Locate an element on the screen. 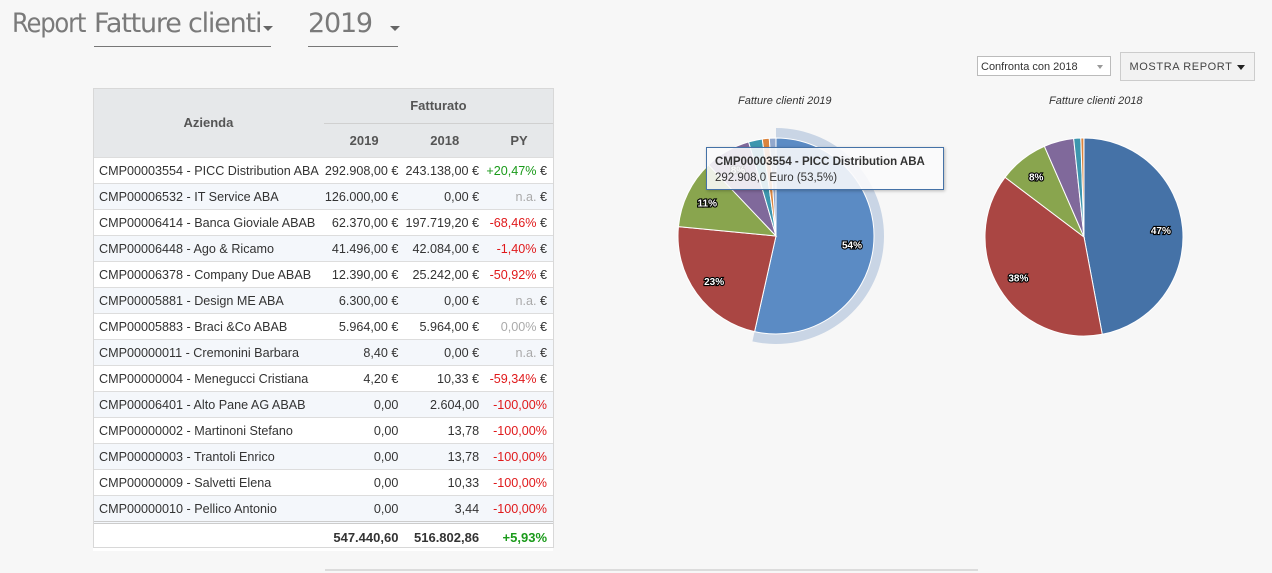 This screenshot has height=573, width=1272. py-value: -68,46% is located at coordinates (513, 222).